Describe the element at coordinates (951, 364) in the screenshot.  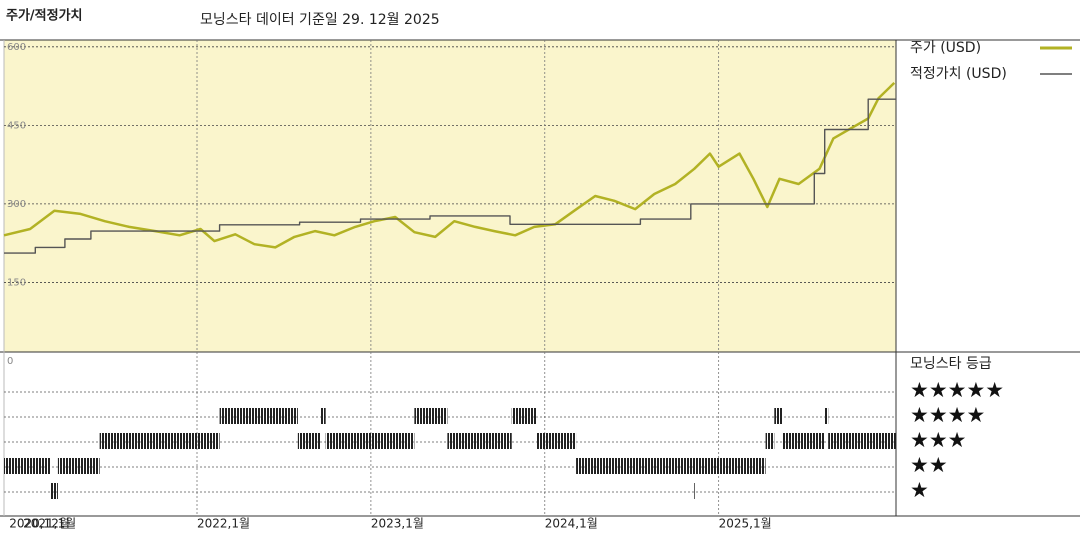
I see `rating-title: 모닝스타 등급` at that location.